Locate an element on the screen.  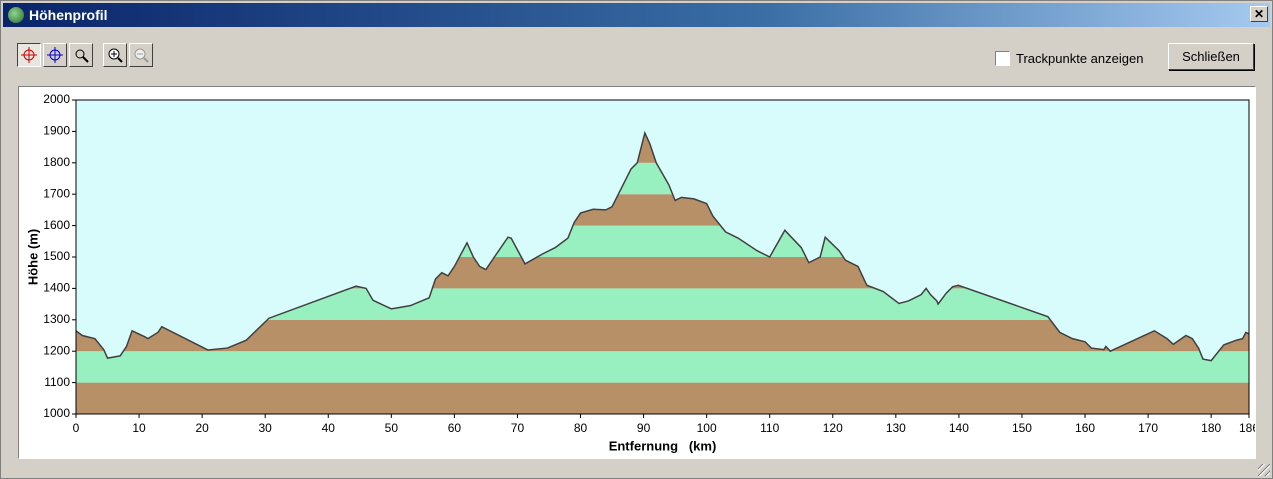
window-title: Höhenprofil is located at coordinates (68, 15).